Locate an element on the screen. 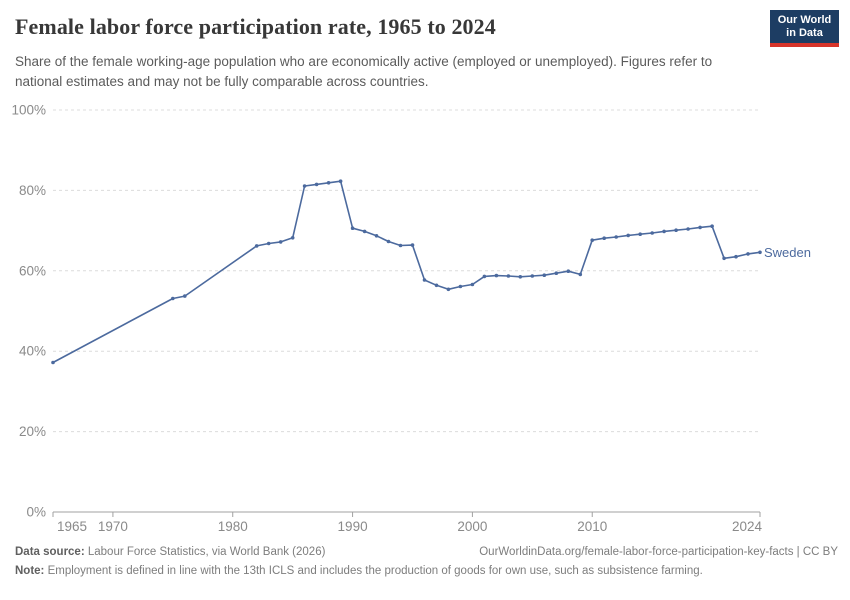 The image size is (850, 600). x-tick-label: 1980 is located at coordinates (233, 526).